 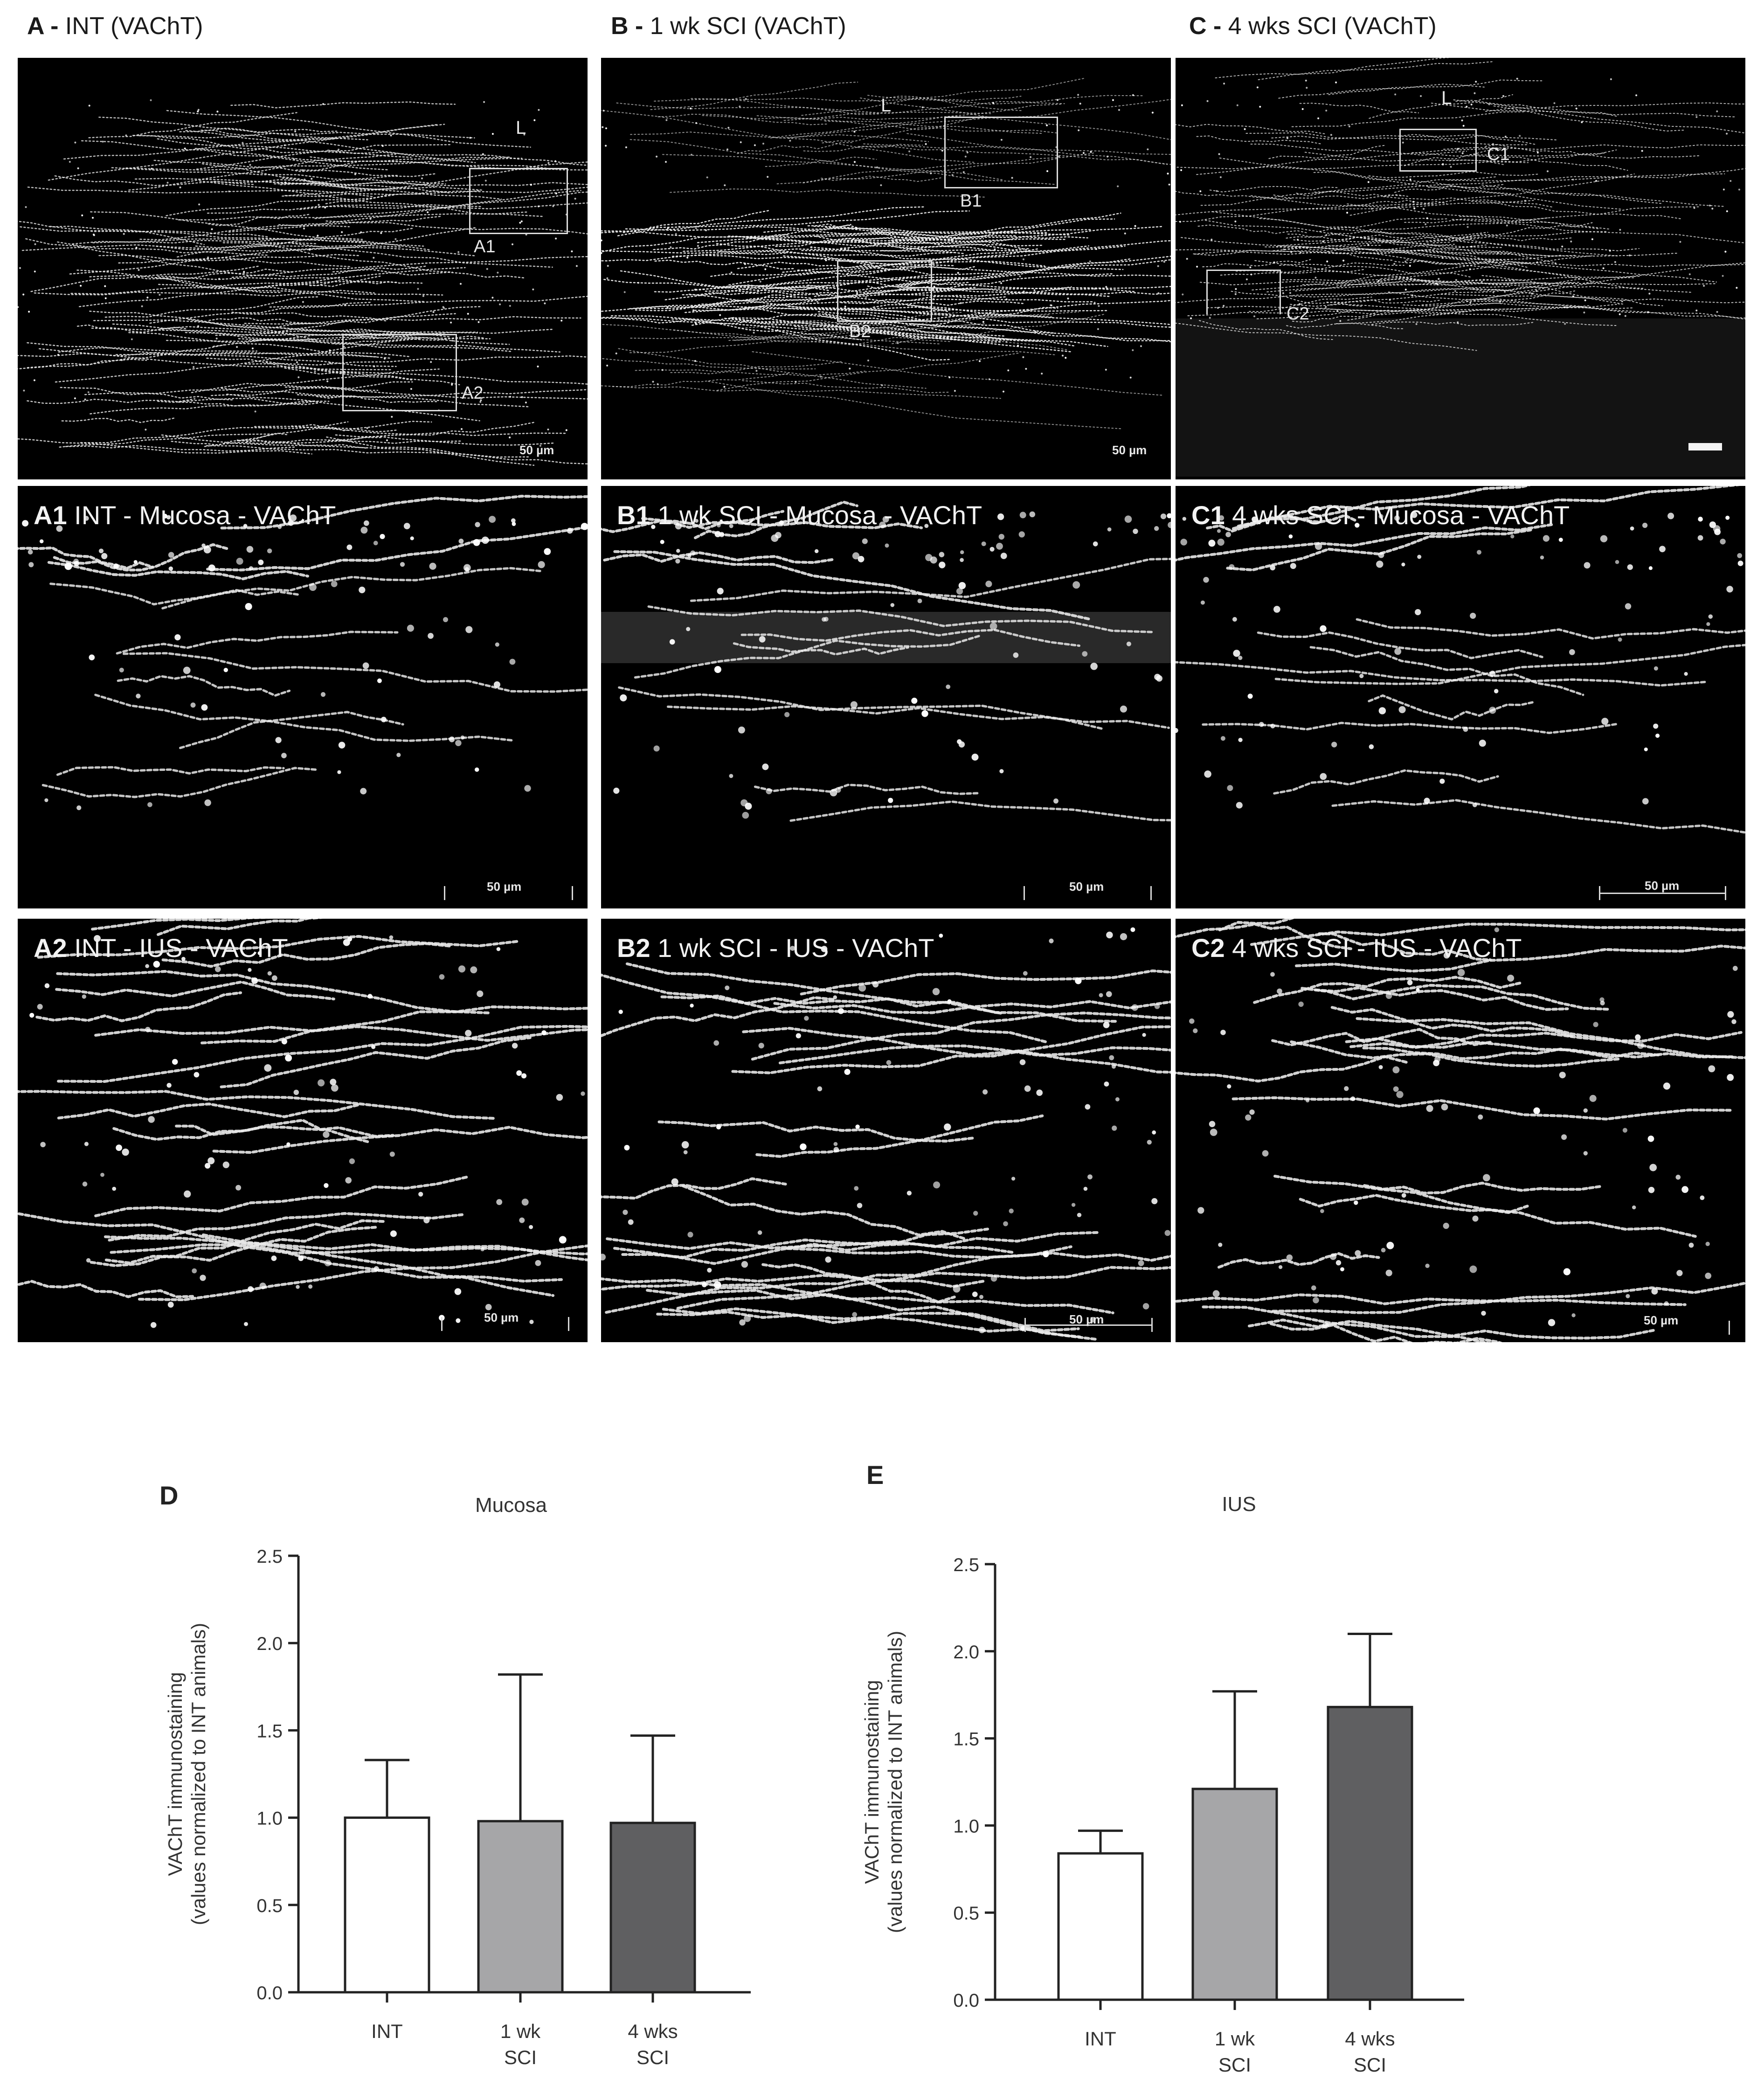 What do you see at coordinates (387, 2031) in the screenshot?
I see `x-tick-label: INT` at bounding box center [387, 2031].